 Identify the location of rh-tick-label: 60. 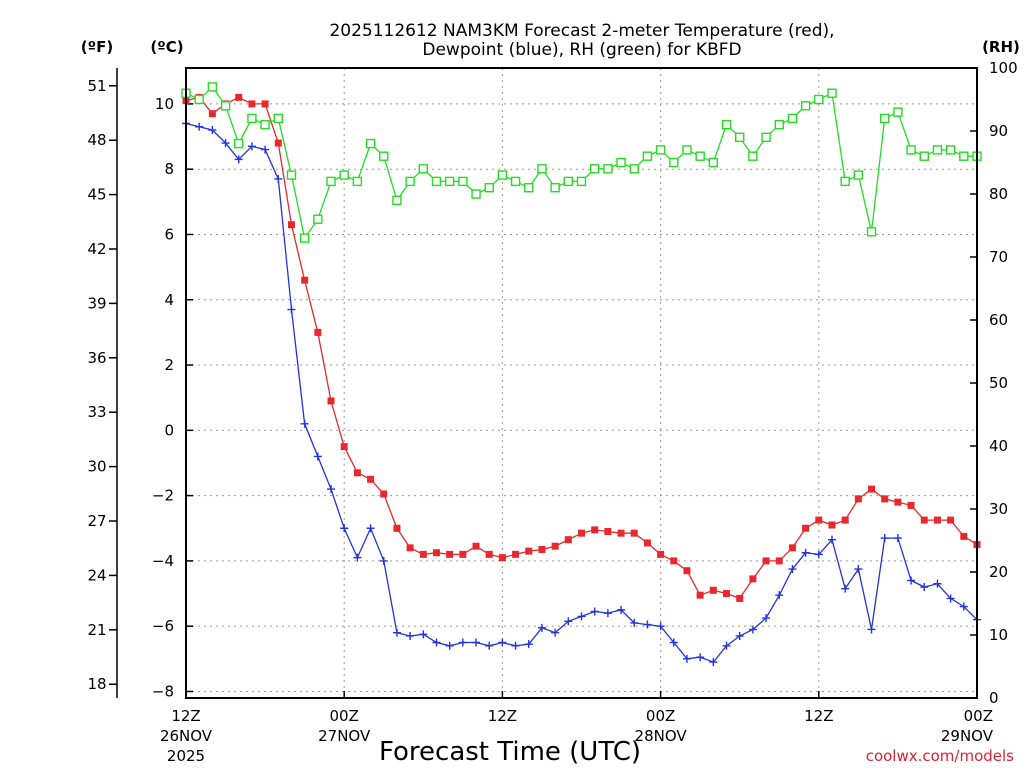
(998, 320).